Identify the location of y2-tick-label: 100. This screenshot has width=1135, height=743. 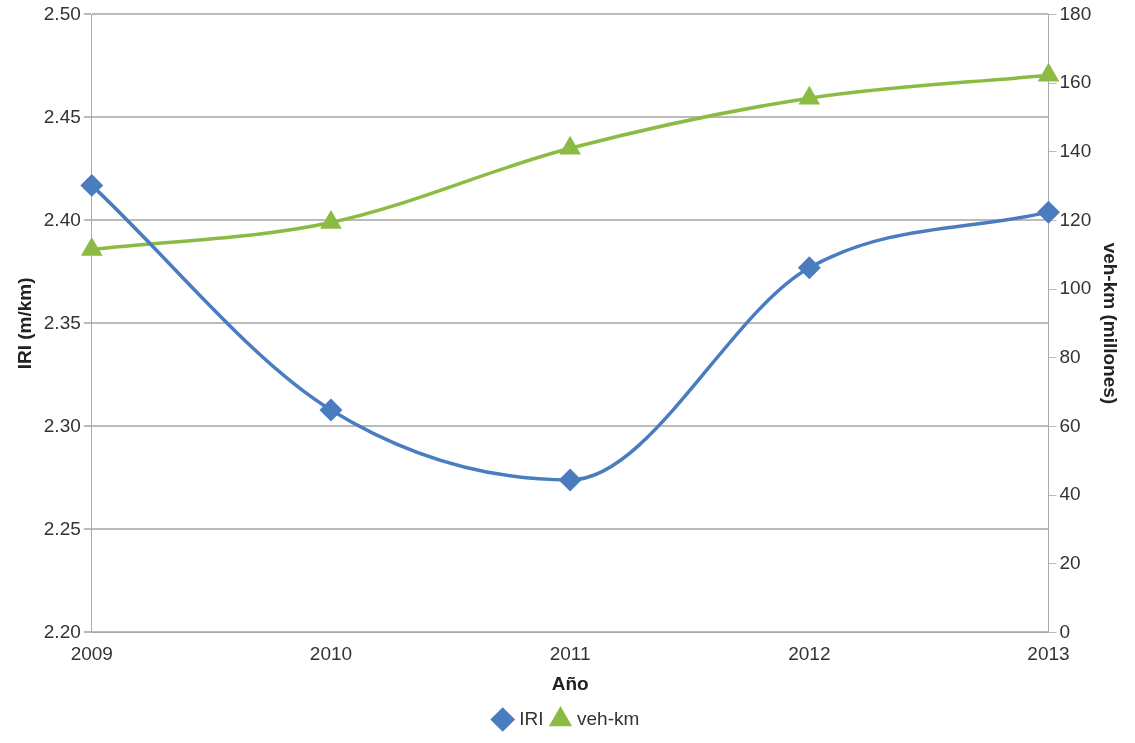
(1075, 288).